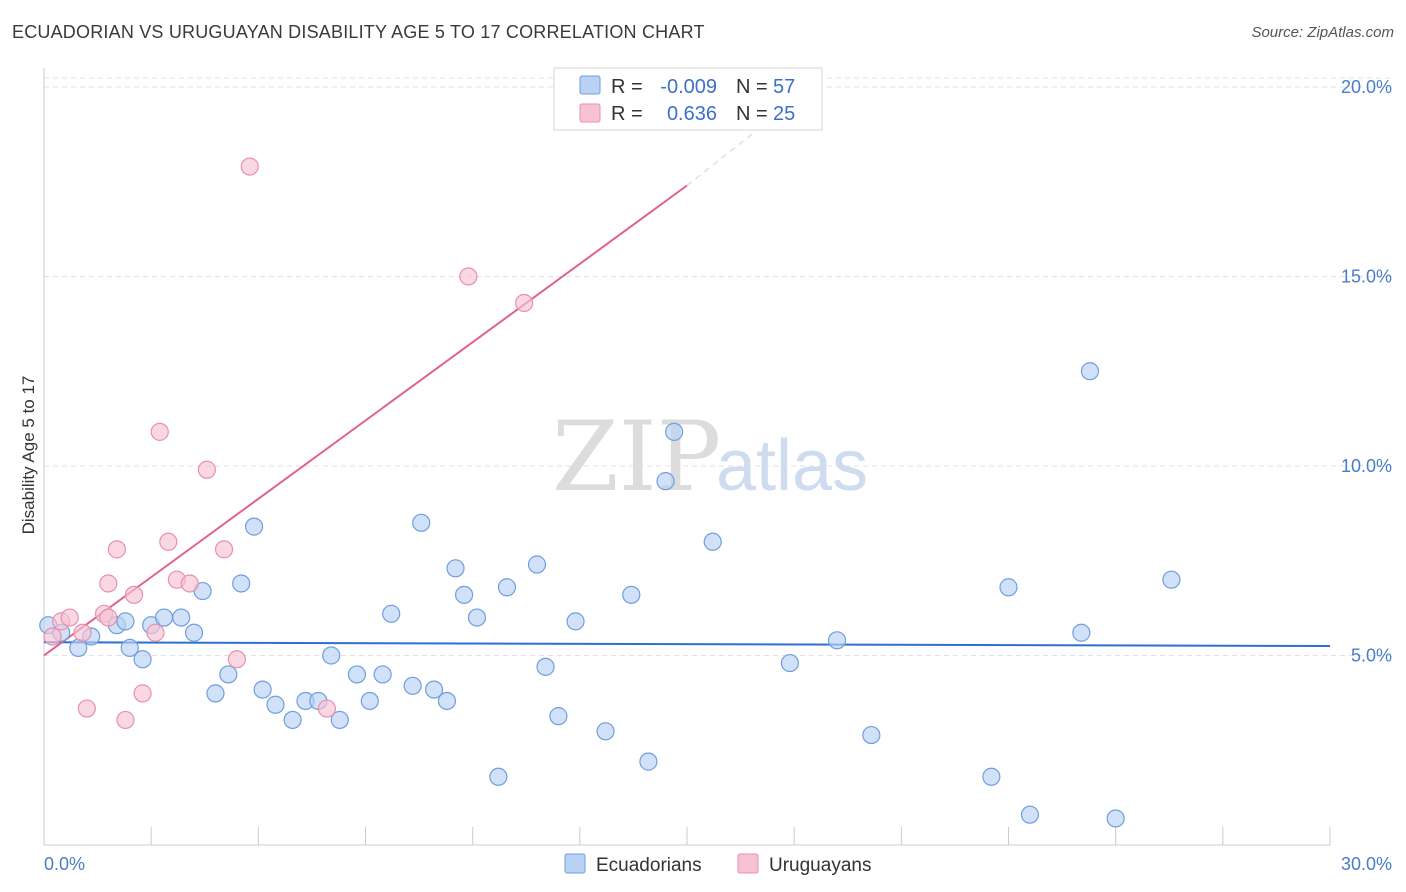  Describe the element at coordinates (590, 85) in the screenshot. I see `legend-swatch-ecuadorians` at that location.